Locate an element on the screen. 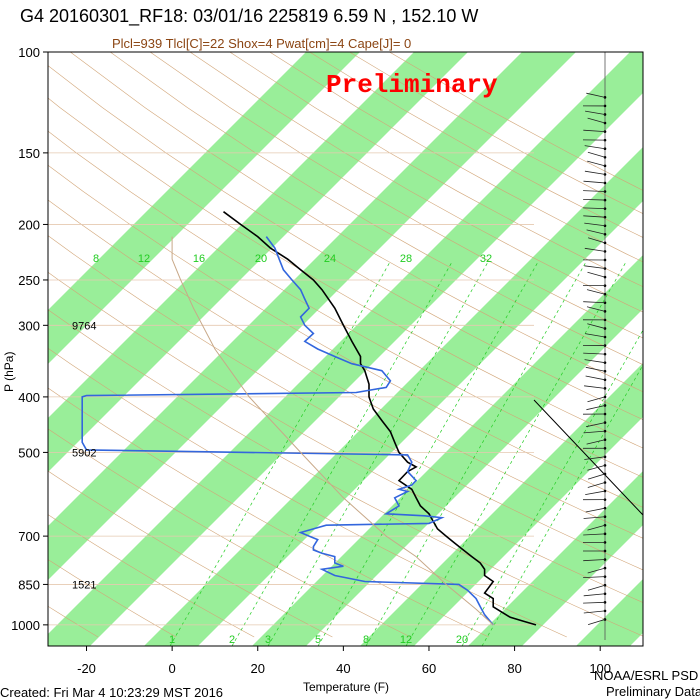  preliminary-watermark: Preliminary is located at coordinates (412, 85).